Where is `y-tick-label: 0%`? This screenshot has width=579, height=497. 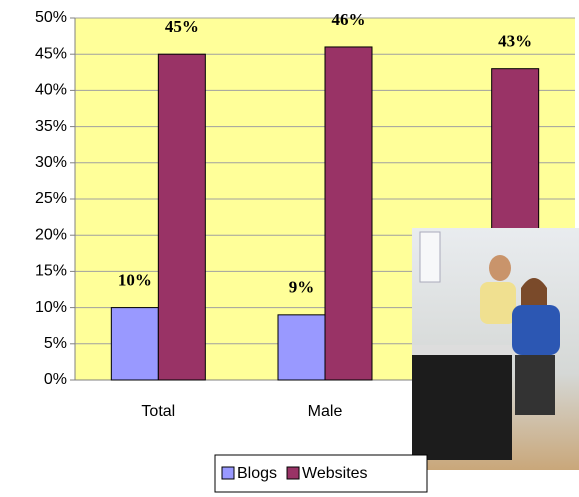
y-tick-label: 0% is located at coordinates (55, 379).